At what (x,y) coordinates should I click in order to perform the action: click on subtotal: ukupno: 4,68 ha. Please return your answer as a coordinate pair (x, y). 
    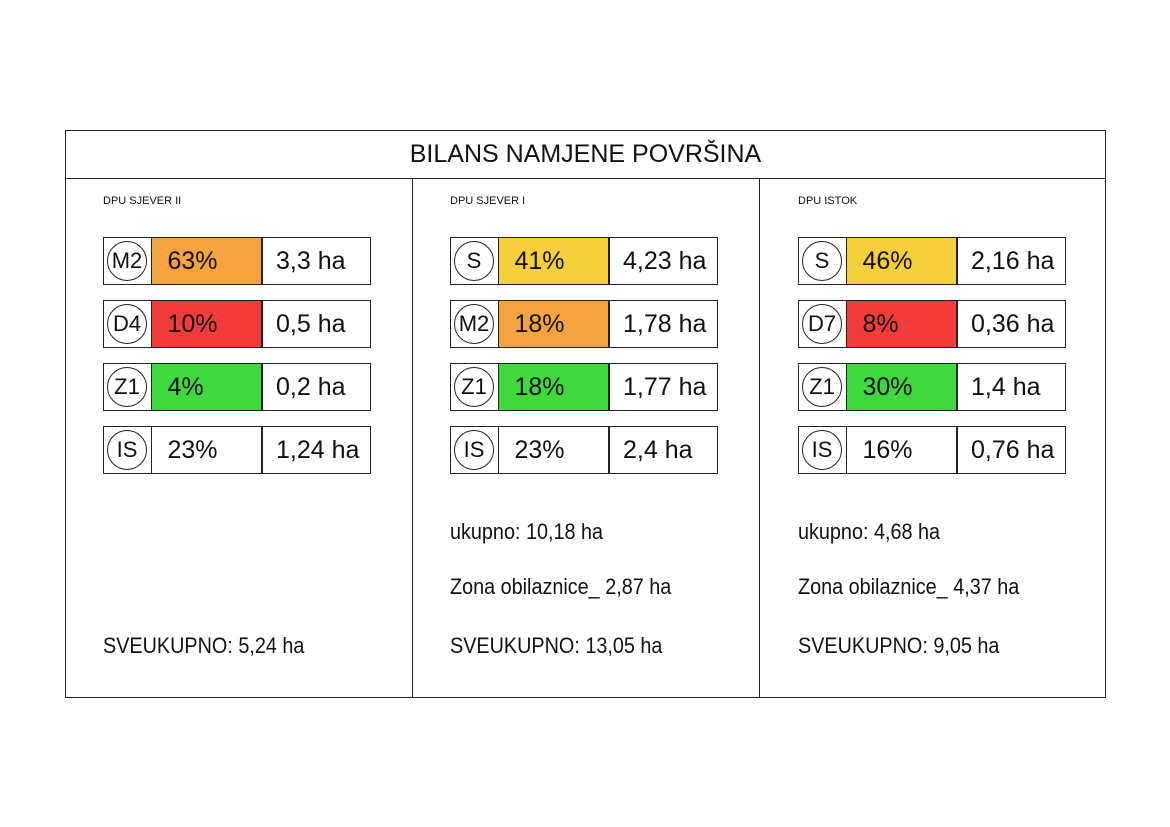
    Looking at the image, I should click on (869, 531).